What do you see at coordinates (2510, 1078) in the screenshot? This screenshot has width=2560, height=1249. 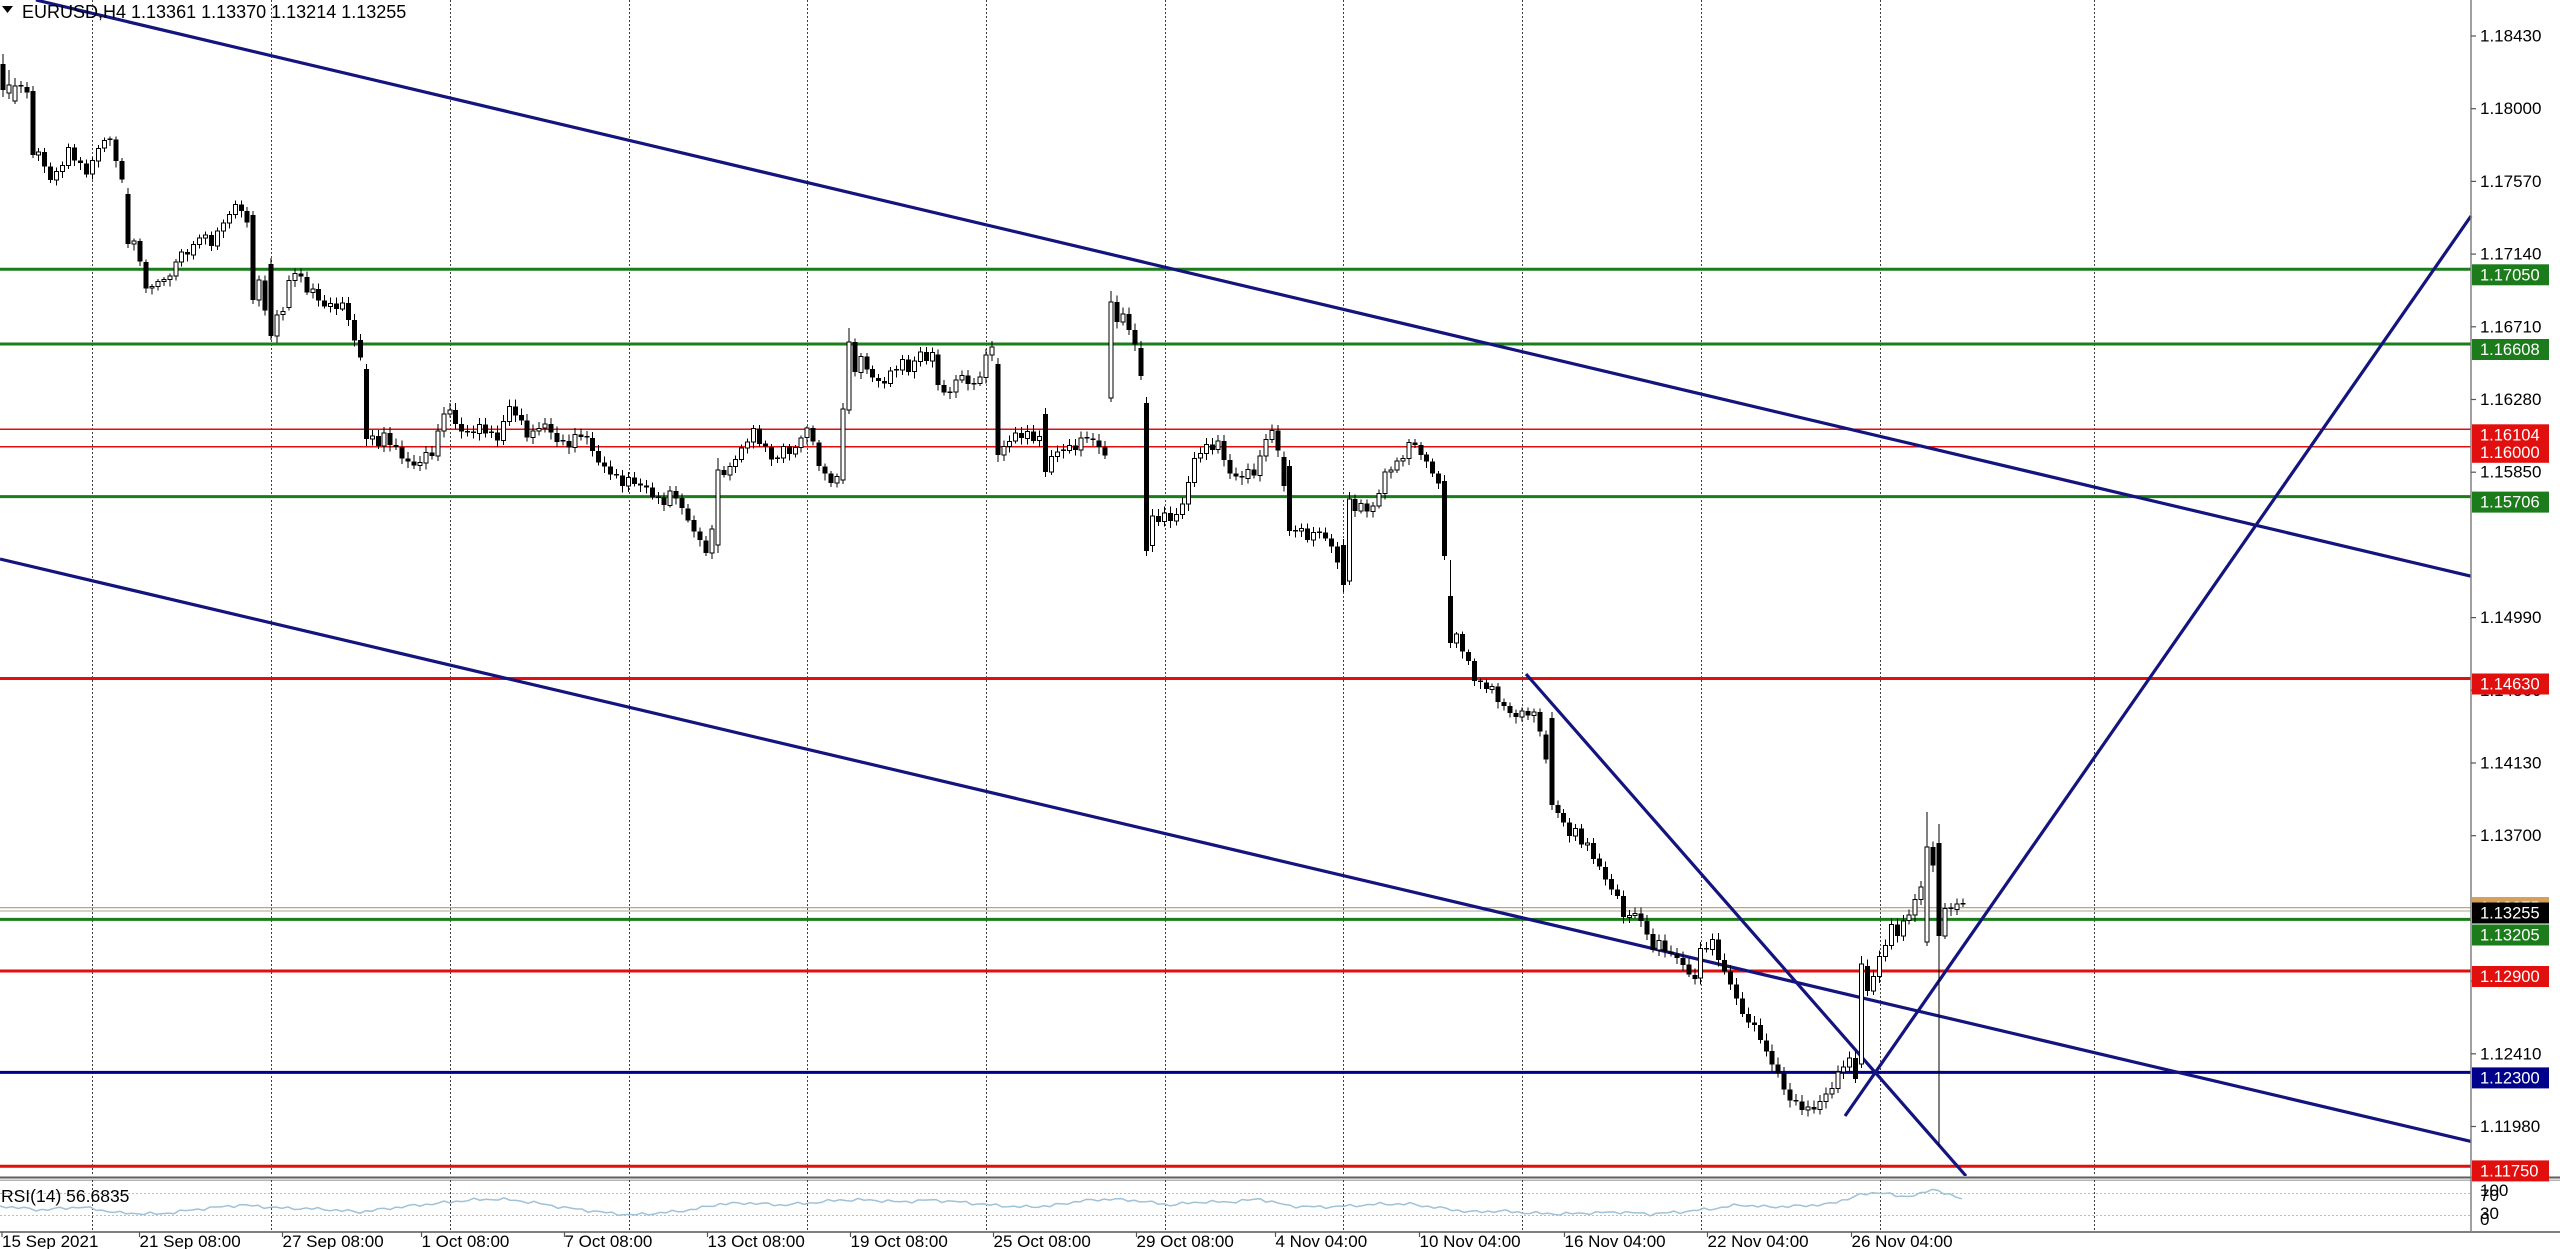 I see `svg-text: 1.12300` at bounding box center [2510, 1078].